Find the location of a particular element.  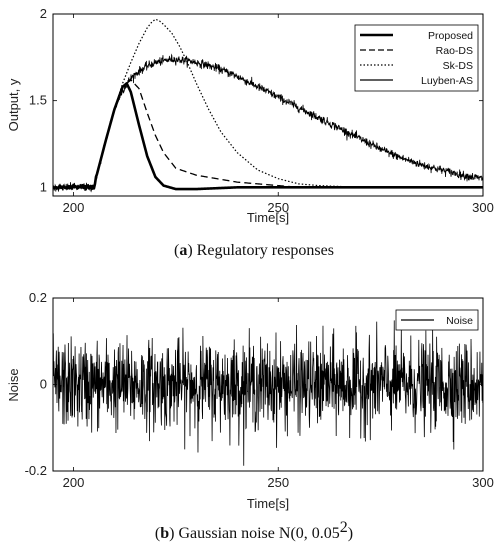

chart-a-xlabel: Time[s] is located at coordinates (268, 217).